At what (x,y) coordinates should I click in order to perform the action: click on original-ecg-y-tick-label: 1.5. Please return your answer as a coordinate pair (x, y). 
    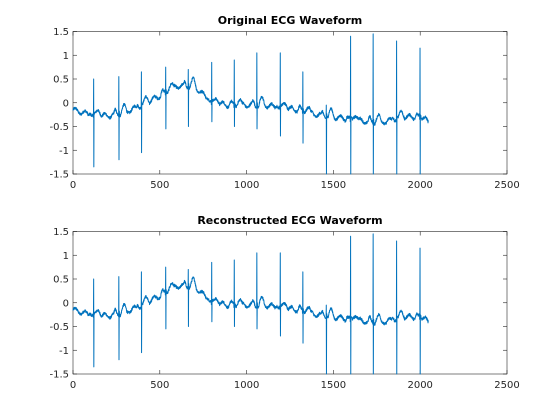
    Looking at the image, I should click on (61, 32).